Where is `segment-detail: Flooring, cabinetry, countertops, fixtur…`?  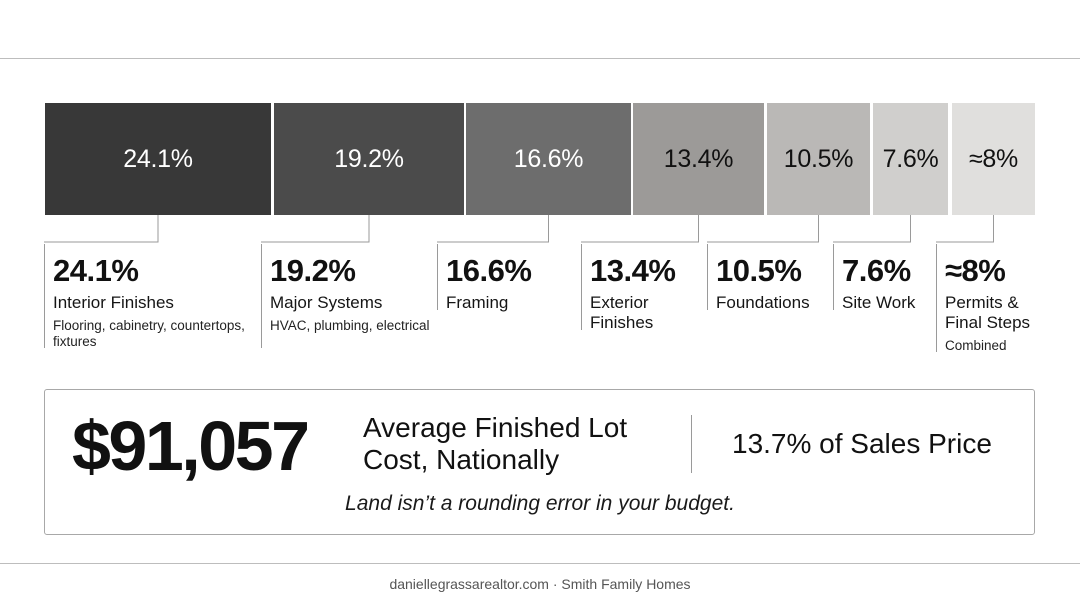
segment-detail: Flooring, cabinetry, countertops, fixtur… is located at coordinates (149, 333).